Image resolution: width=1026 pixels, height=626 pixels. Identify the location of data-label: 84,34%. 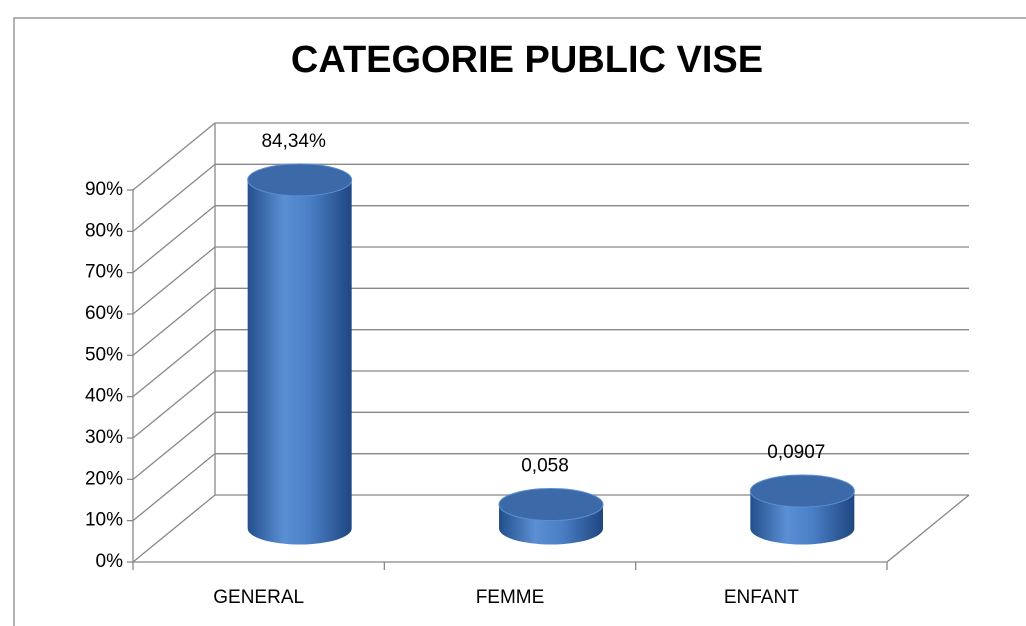
(293, 141).